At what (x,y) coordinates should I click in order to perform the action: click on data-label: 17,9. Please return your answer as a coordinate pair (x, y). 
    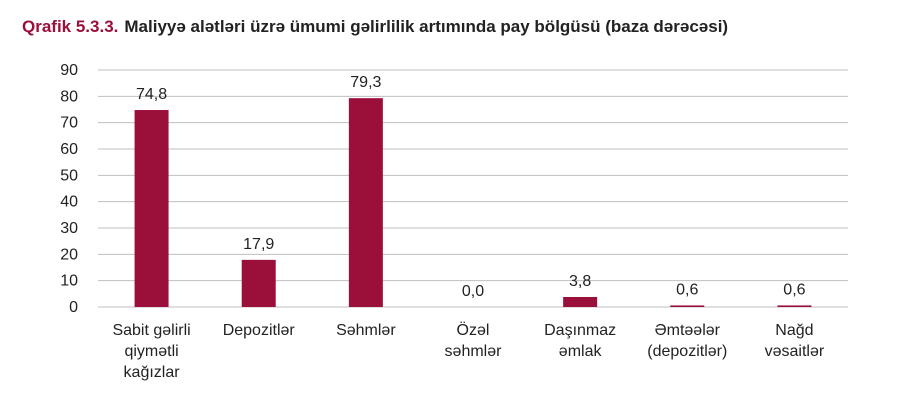
    Looking at the image, I should click on (258, 244).